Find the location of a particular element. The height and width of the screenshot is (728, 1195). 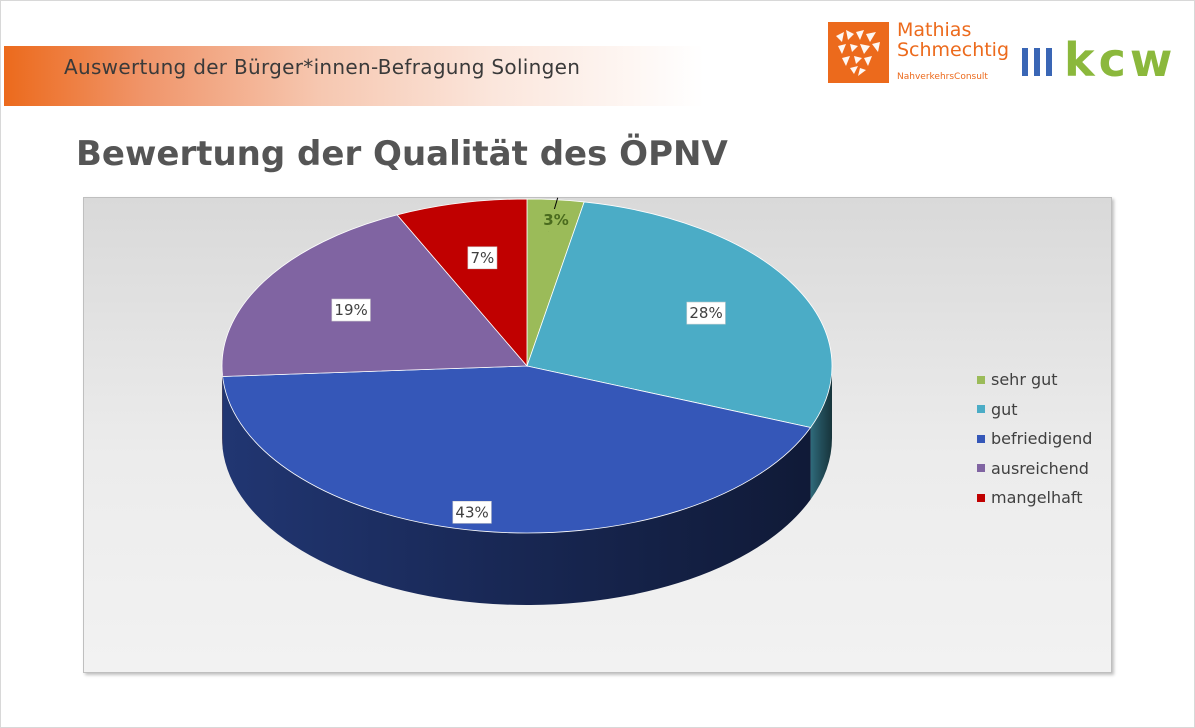

mathias-schmechtig-logo-name: Mathias Schmechtig is located at coordinates (953, 40).